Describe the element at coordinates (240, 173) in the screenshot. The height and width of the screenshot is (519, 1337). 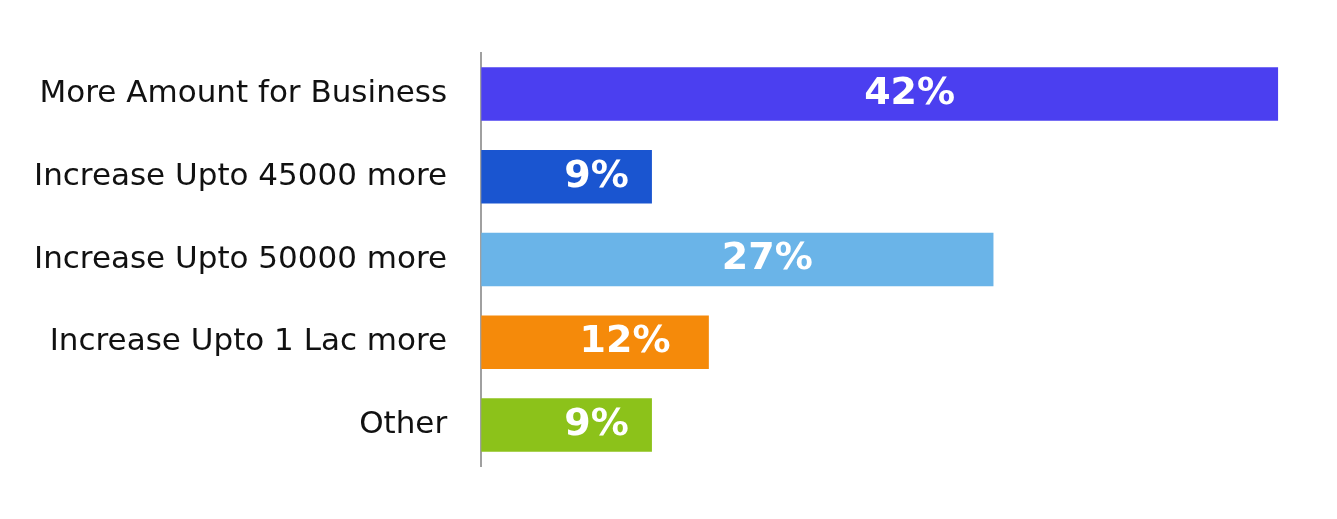
I see `y-tick-label: Increase Upto 45000 more` at that location.